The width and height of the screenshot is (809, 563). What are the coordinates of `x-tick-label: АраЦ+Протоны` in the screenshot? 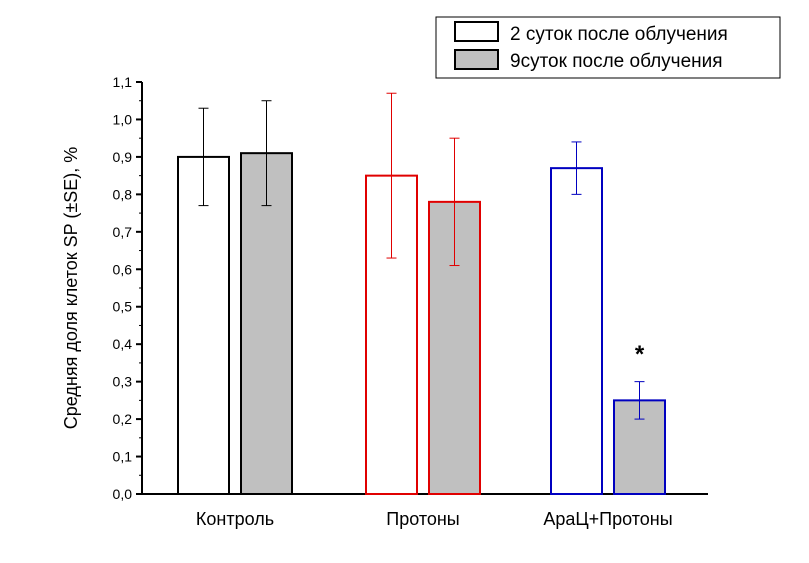 It's located at (607, 519).